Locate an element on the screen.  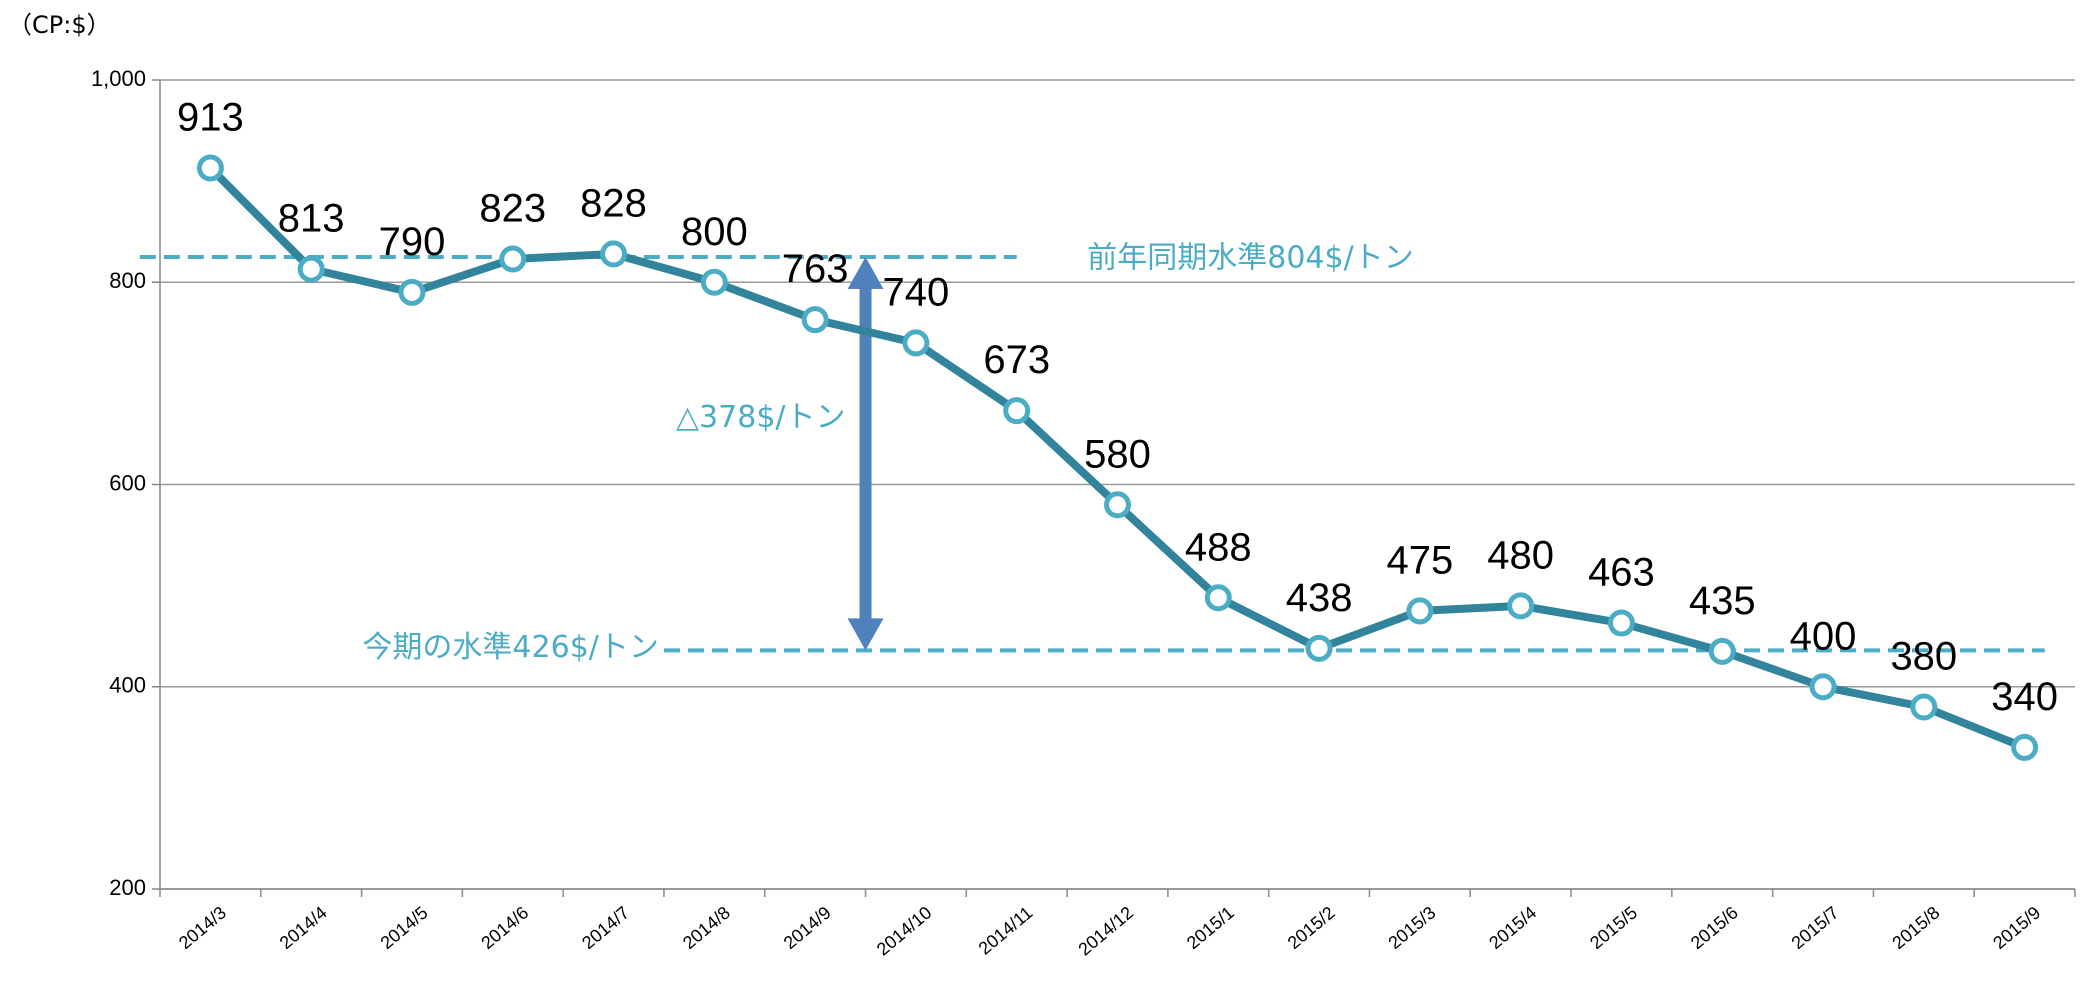
reference-label: 今期の水準426$/トン is located at coordinates (510, 647).